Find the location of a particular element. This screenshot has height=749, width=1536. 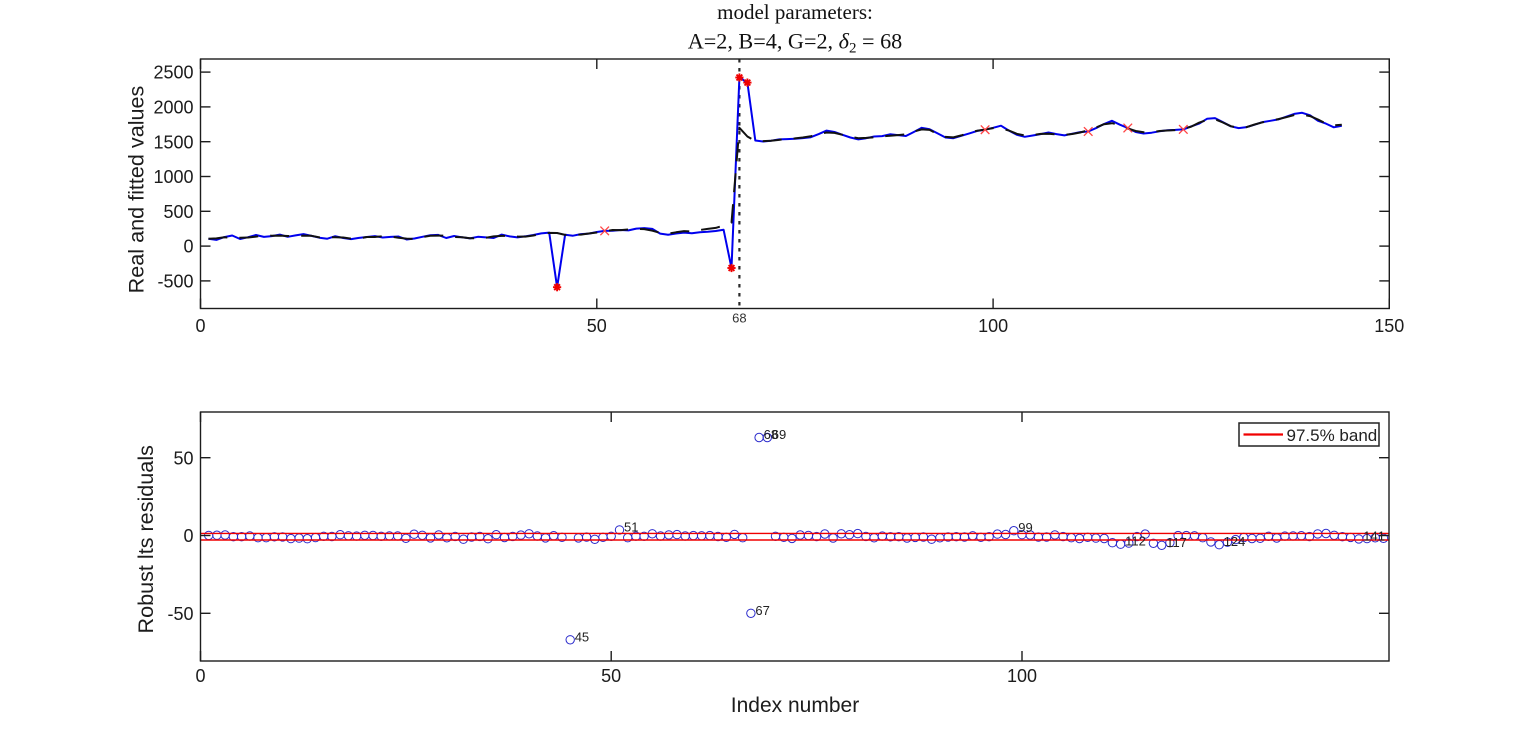

svg-text: -500 is located at coordinates (175, 282).